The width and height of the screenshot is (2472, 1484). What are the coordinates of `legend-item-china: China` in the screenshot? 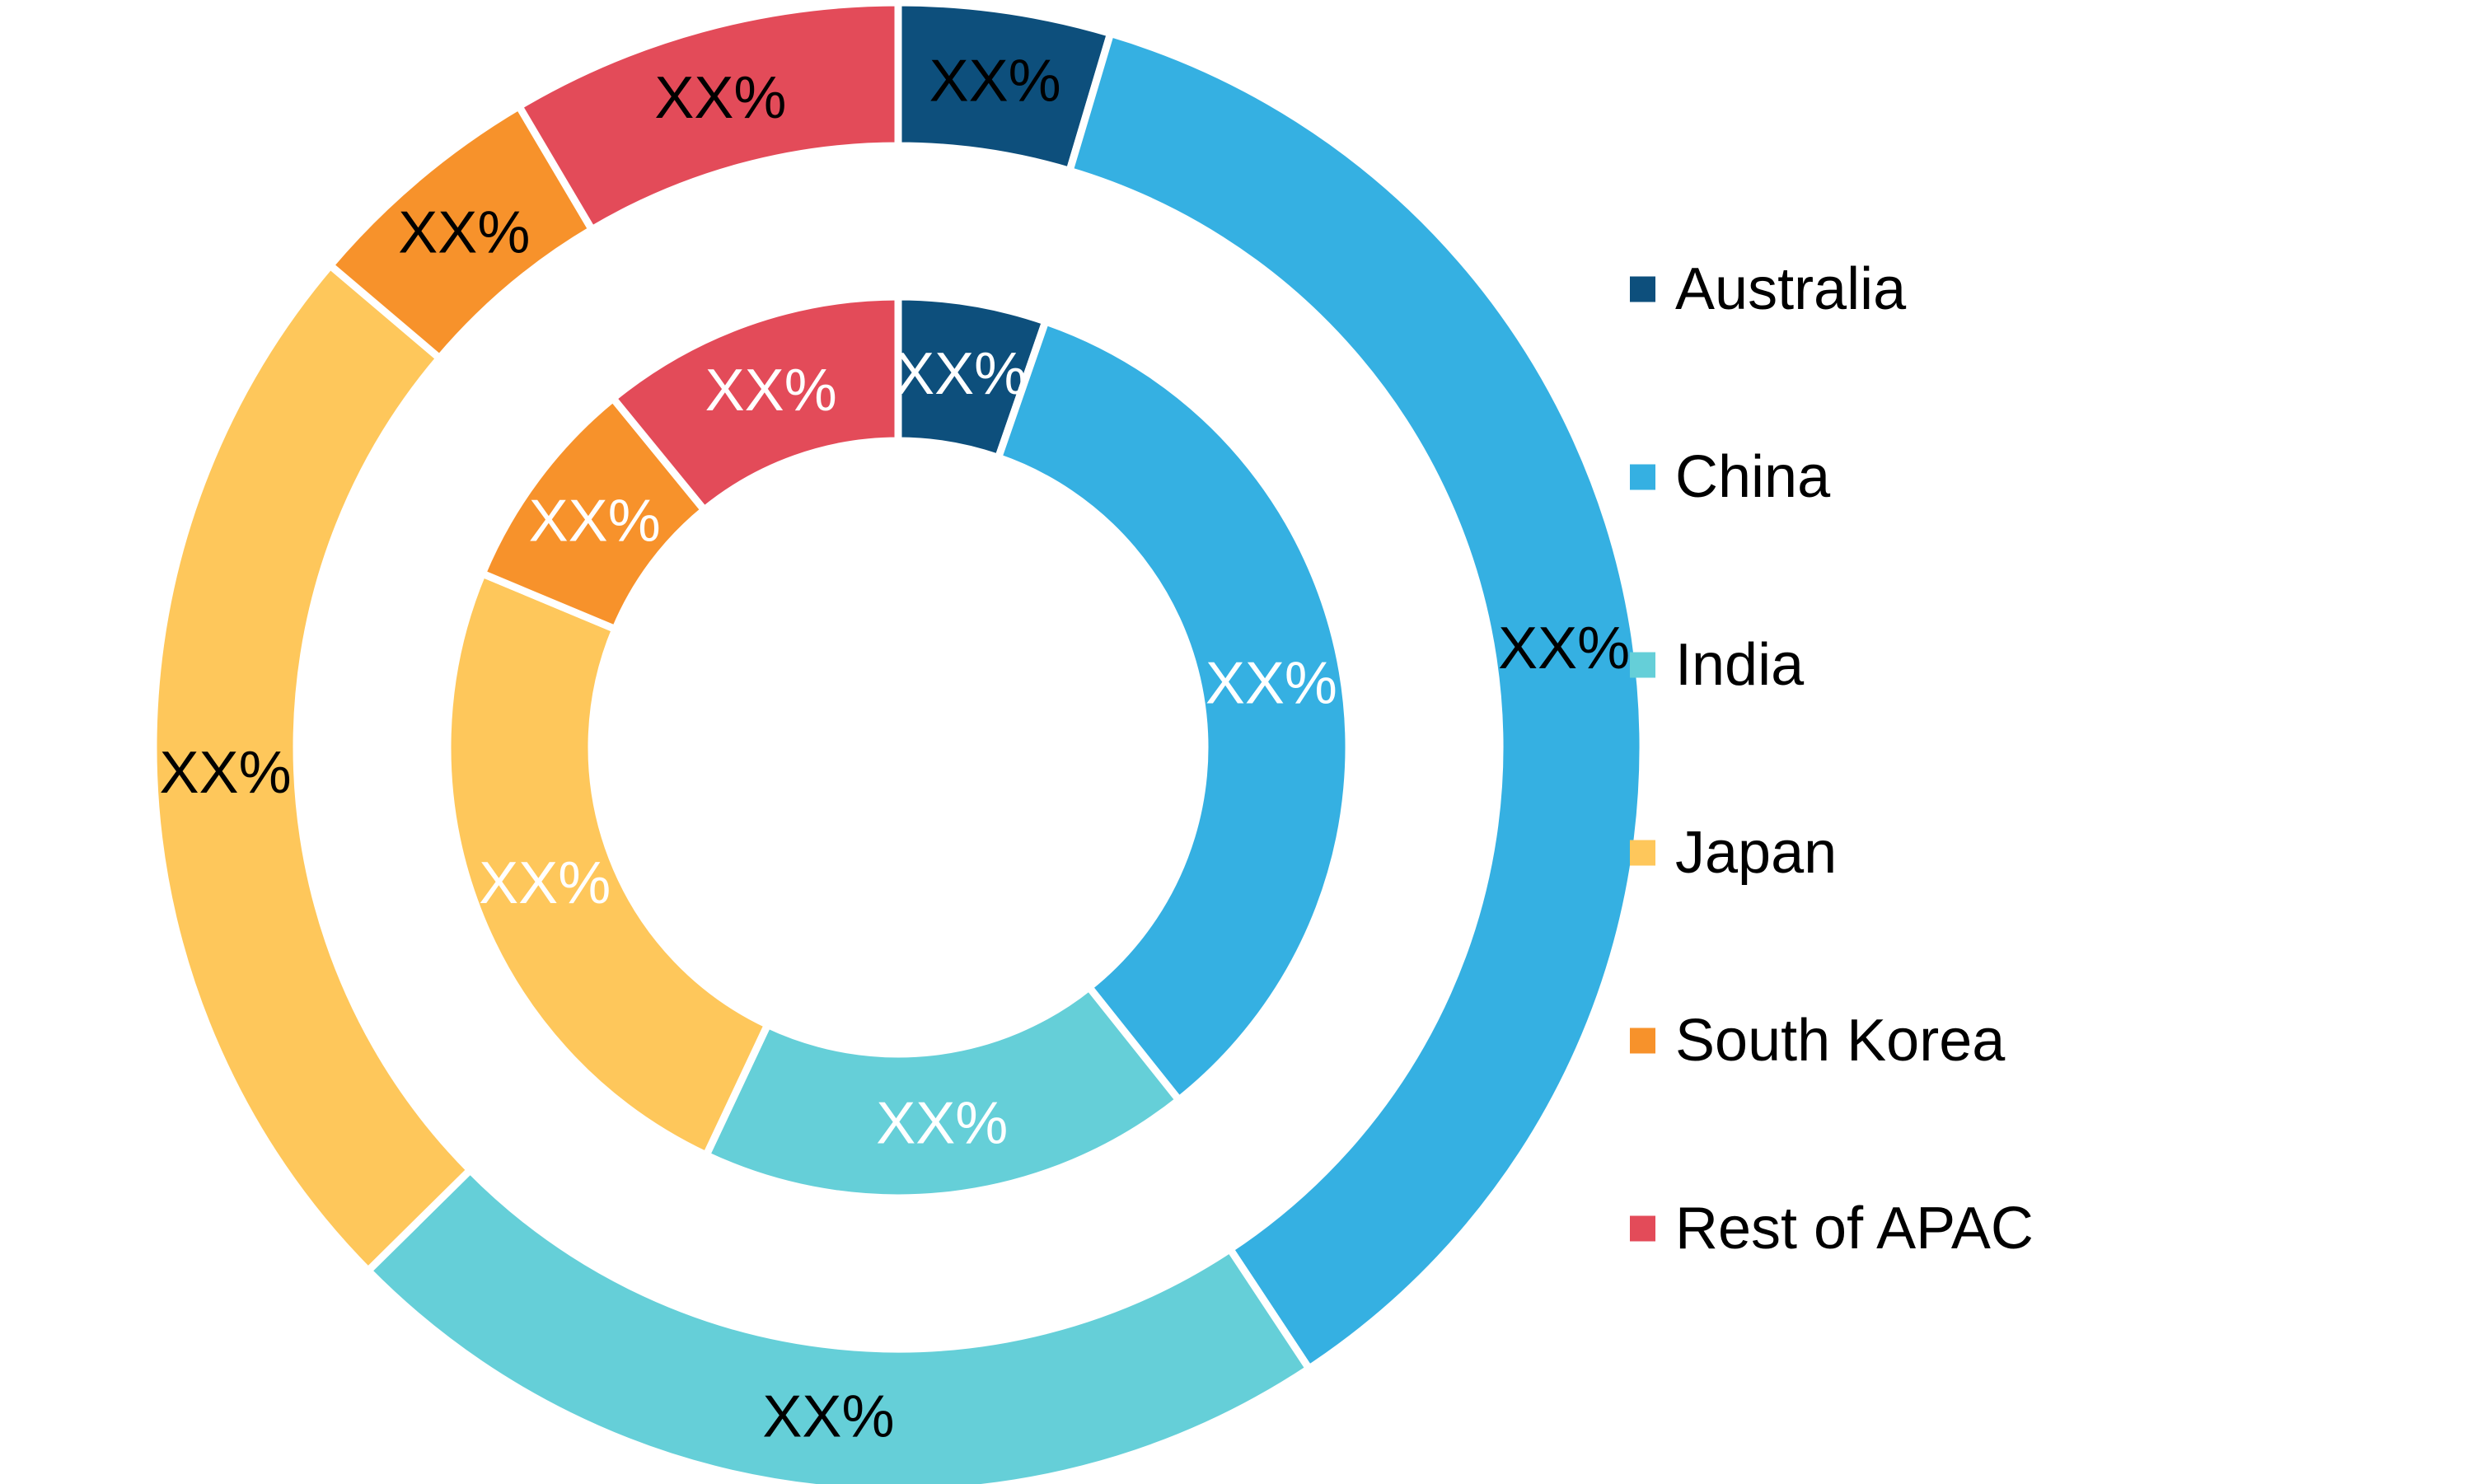 It's located at (1730, 477).